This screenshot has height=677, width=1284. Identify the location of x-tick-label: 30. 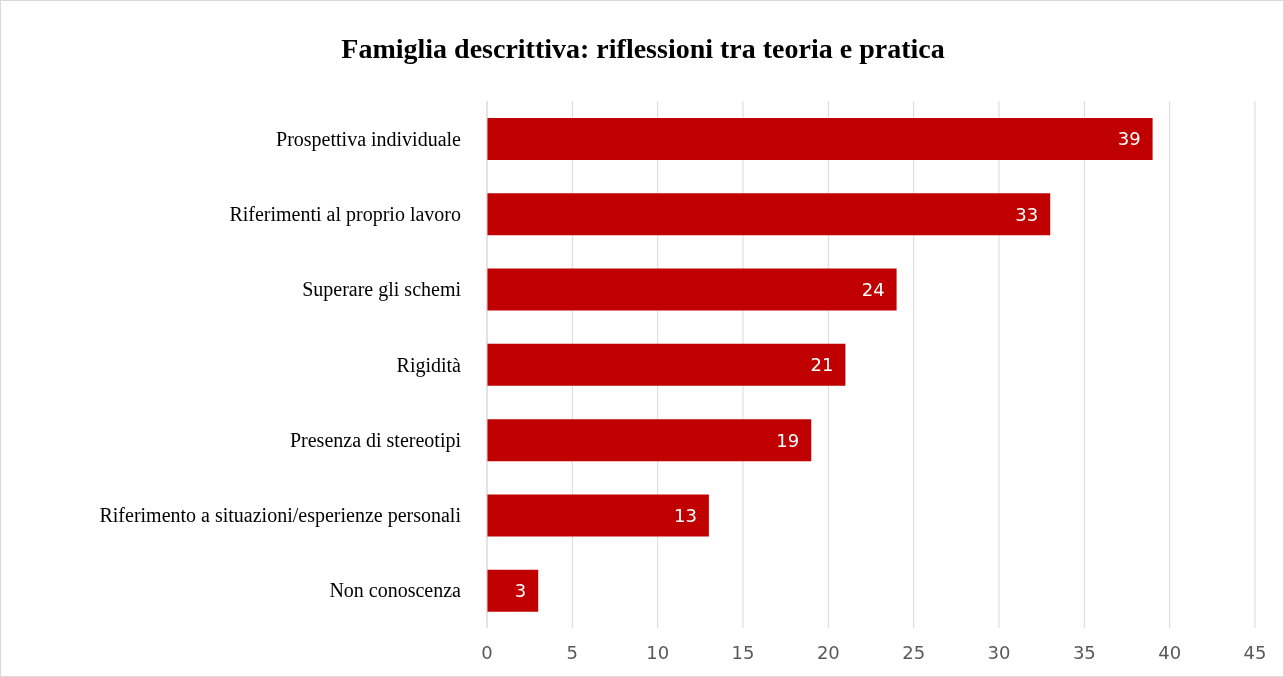
(999, 652).